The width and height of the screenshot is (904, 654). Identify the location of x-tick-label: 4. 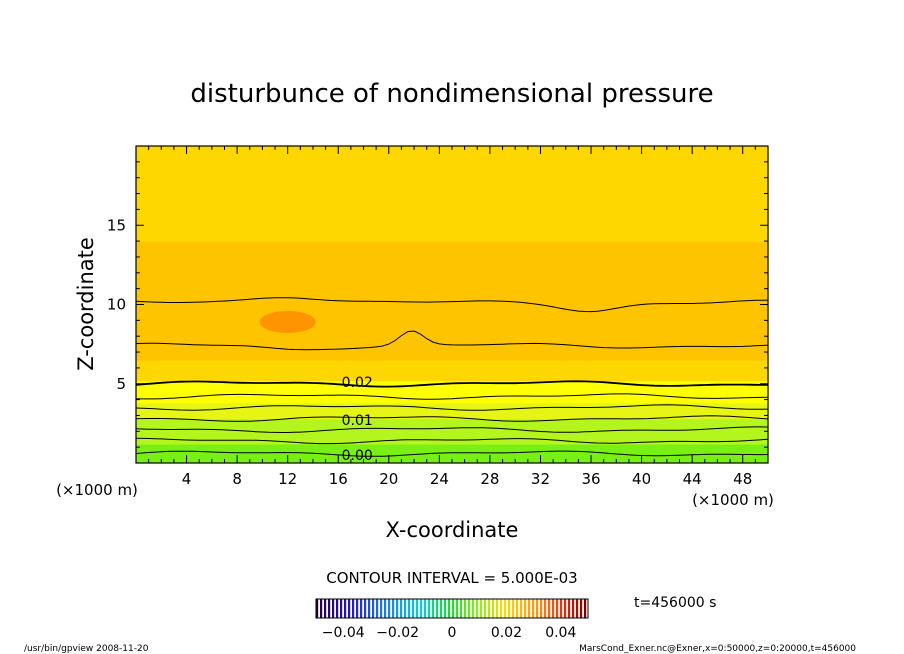
(187, 479).